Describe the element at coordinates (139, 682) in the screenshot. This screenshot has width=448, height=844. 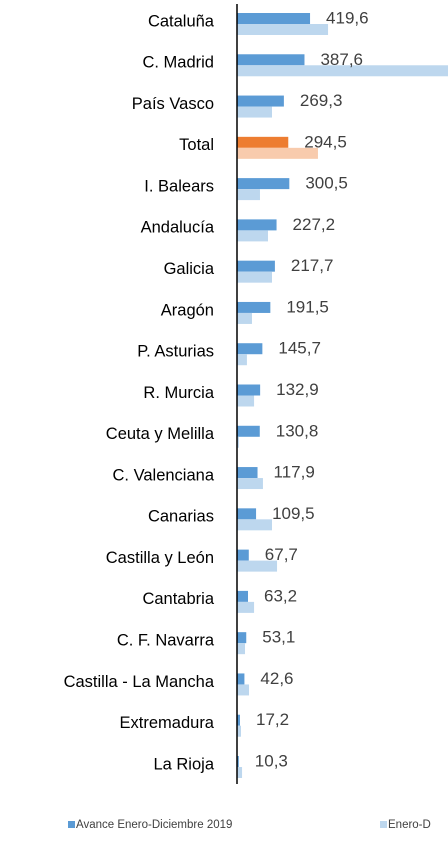
I see `category-label: Castilla - La Mancha` at that location.